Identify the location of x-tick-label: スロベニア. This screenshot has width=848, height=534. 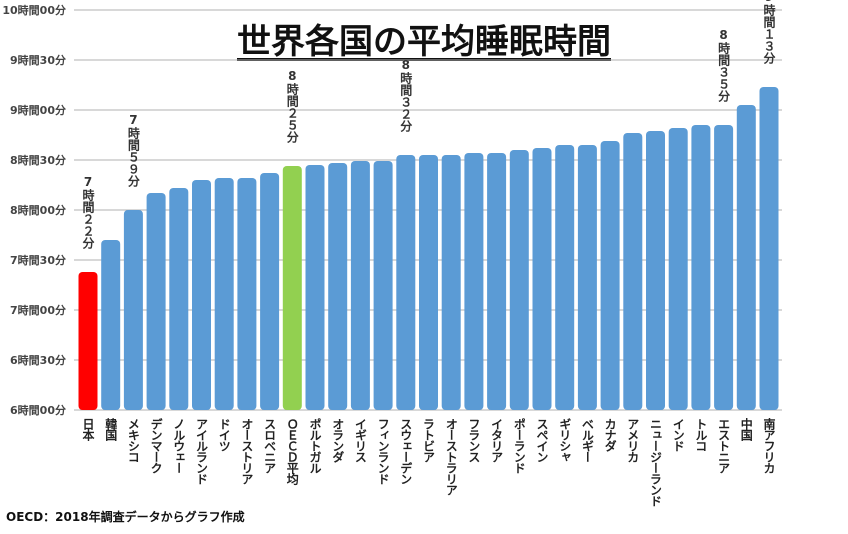
(269, 445).